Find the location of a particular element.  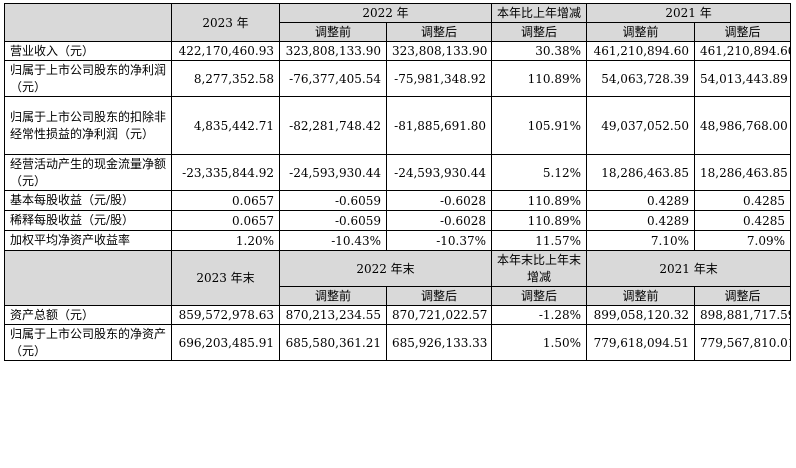

row-label: 营业收入（元） is located at coordinates (88, 51).